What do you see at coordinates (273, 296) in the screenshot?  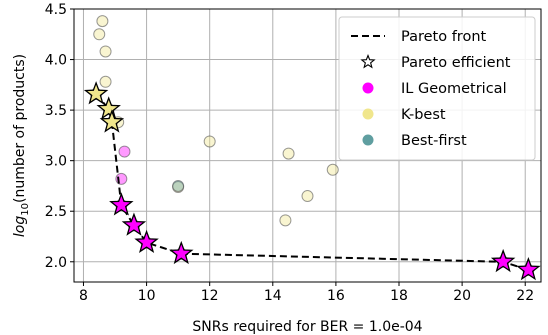 I see `x-tick-label: 14` at bounding box center [273, 296].